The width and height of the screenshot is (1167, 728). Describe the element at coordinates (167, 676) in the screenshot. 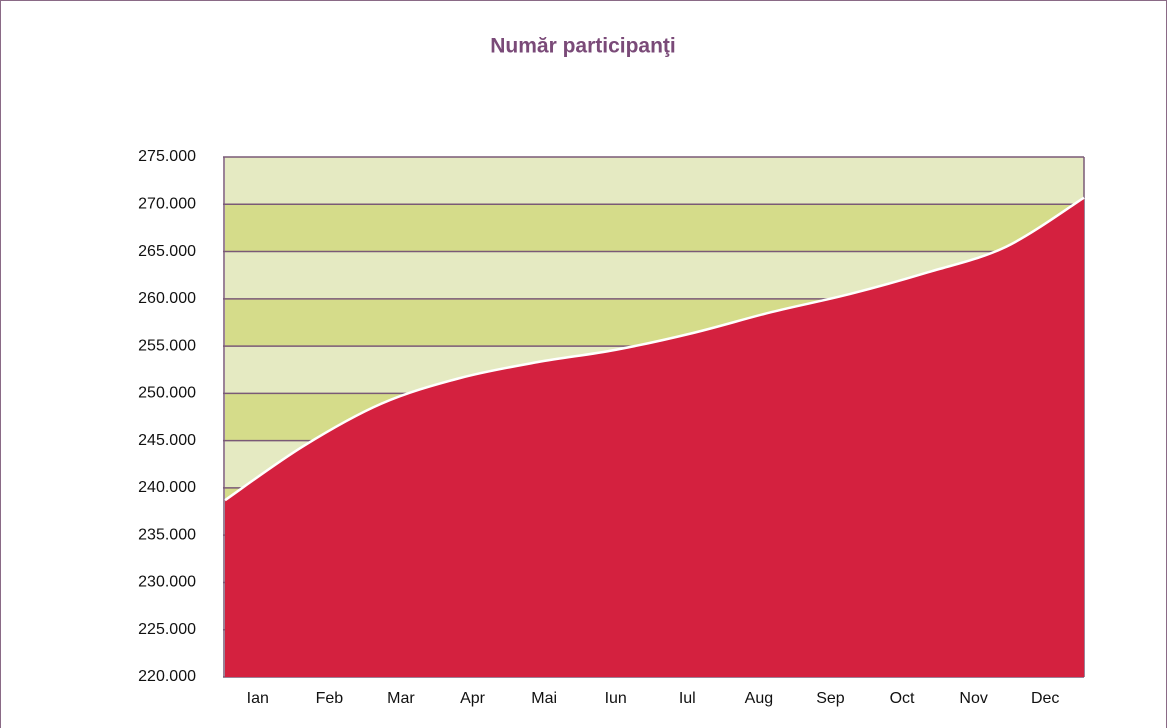

I see `y-tick-label: 220.000` at that location.